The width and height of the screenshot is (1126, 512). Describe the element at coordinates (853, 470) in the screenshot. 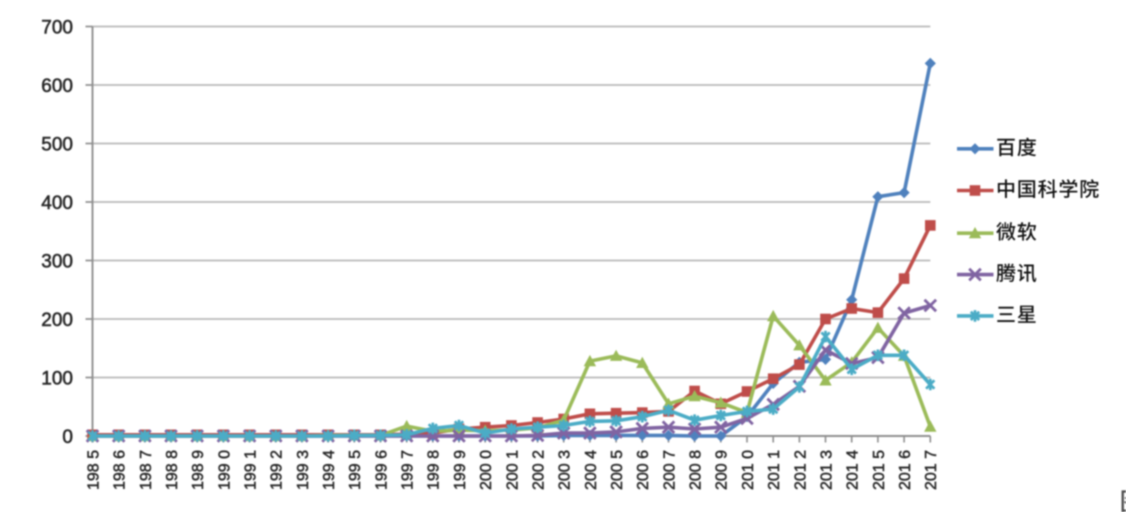

I see `svg-text: 201 4` at that location.